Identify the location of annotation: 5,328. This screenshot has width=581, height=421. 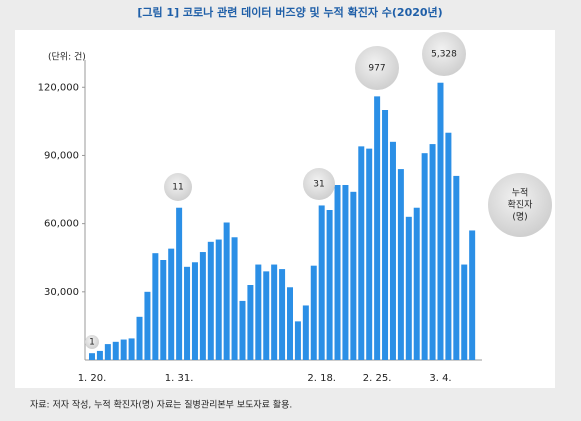
(444, 55).